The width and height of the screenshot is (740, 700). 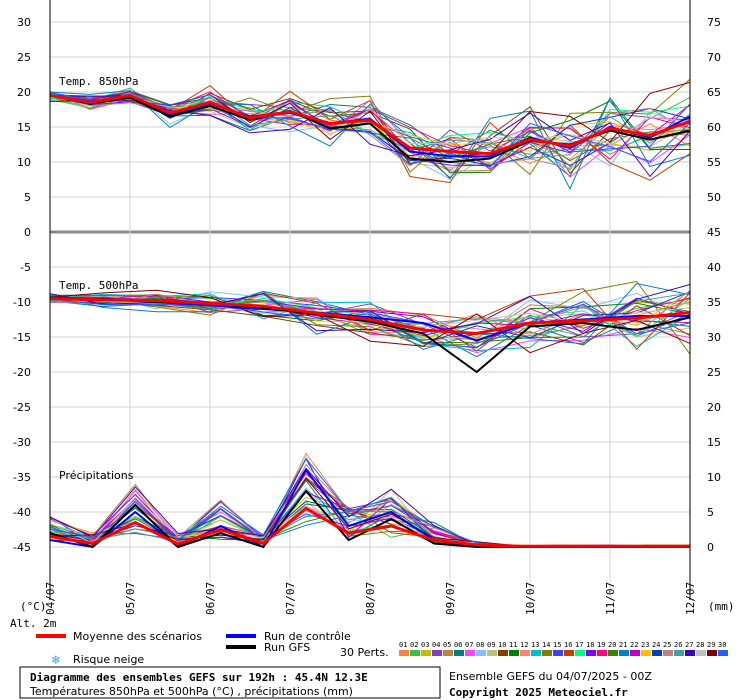 I want to click on left-tick-label: -20, so click(x=22, y=372).